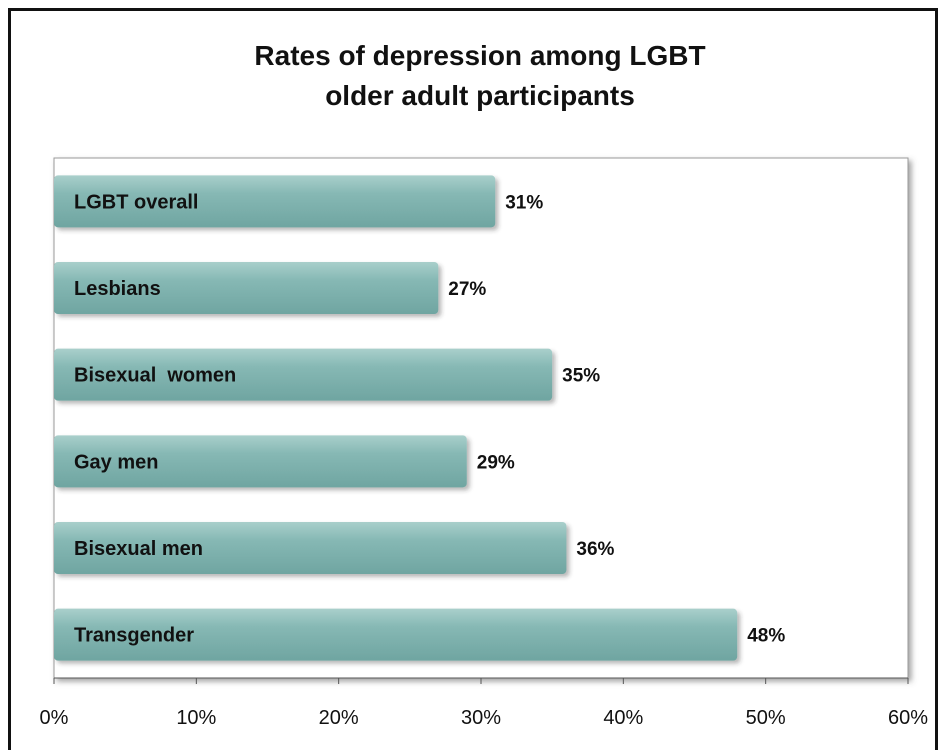 The image size is (948, 750). What do you see at coordinates (623, 718) in the screenshot?
I see `x-axis-tick-label: 40%` at bounding box center [623, 718].